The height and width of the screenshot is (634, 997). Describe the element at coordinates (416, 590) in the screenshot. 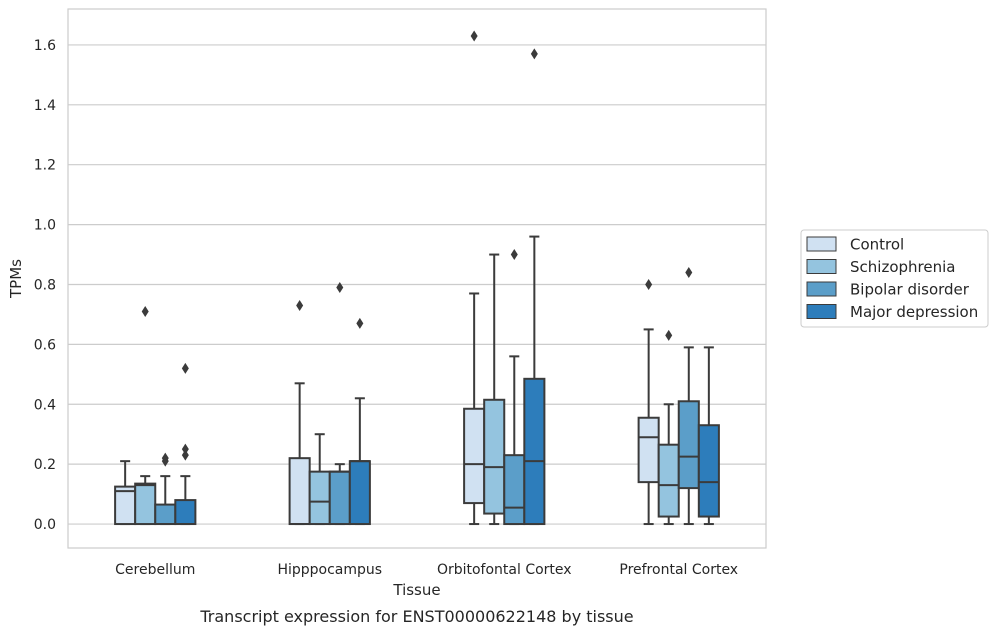

I see `x-axis-title: Tissue` at that location.